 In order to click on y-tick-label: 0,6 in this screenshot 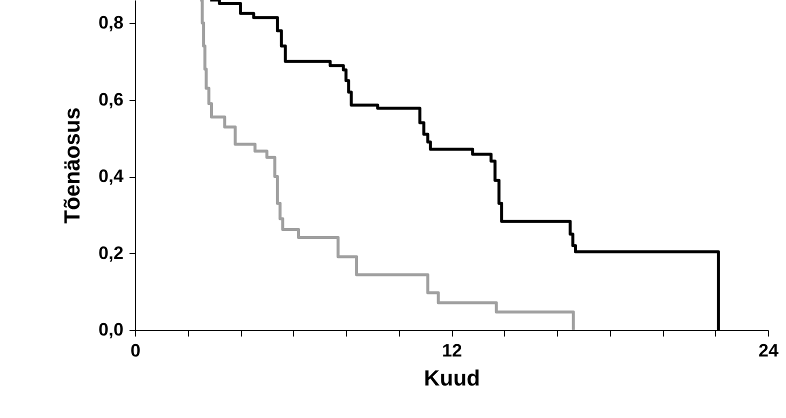, I will do `click(111, 99)`.